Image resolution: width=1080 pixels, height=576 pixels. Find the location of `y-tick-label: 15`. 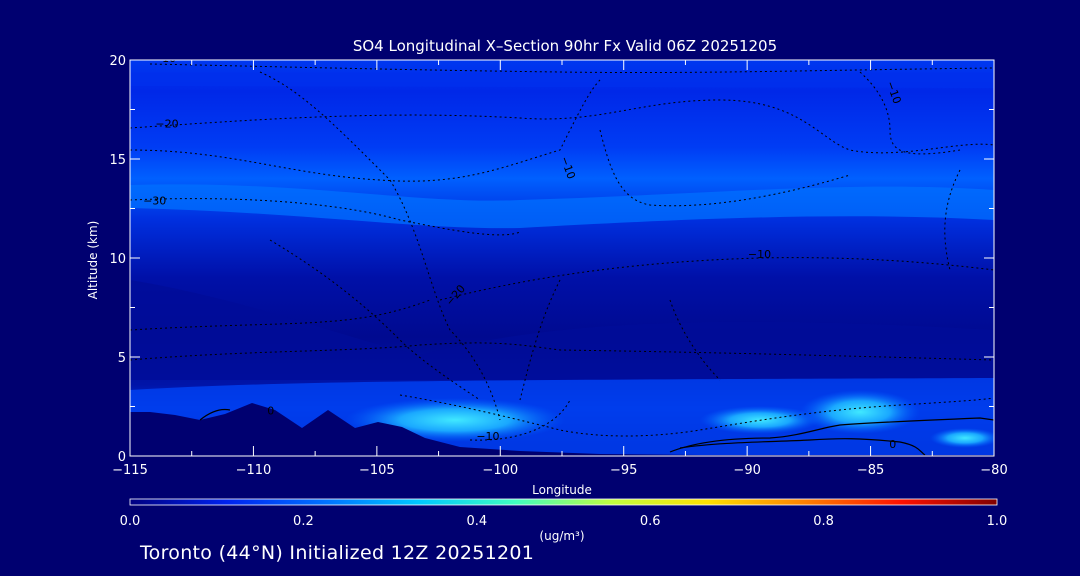

y-tick-label: 15 is located at coordinates (117, 160).